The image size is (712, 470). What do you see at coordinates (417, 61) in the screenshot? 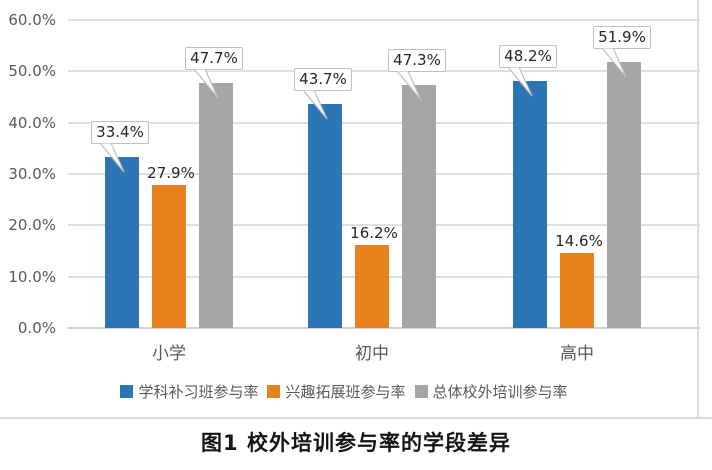
I see `data-label-callout: 47.3%` at bounding box center [417, 61].